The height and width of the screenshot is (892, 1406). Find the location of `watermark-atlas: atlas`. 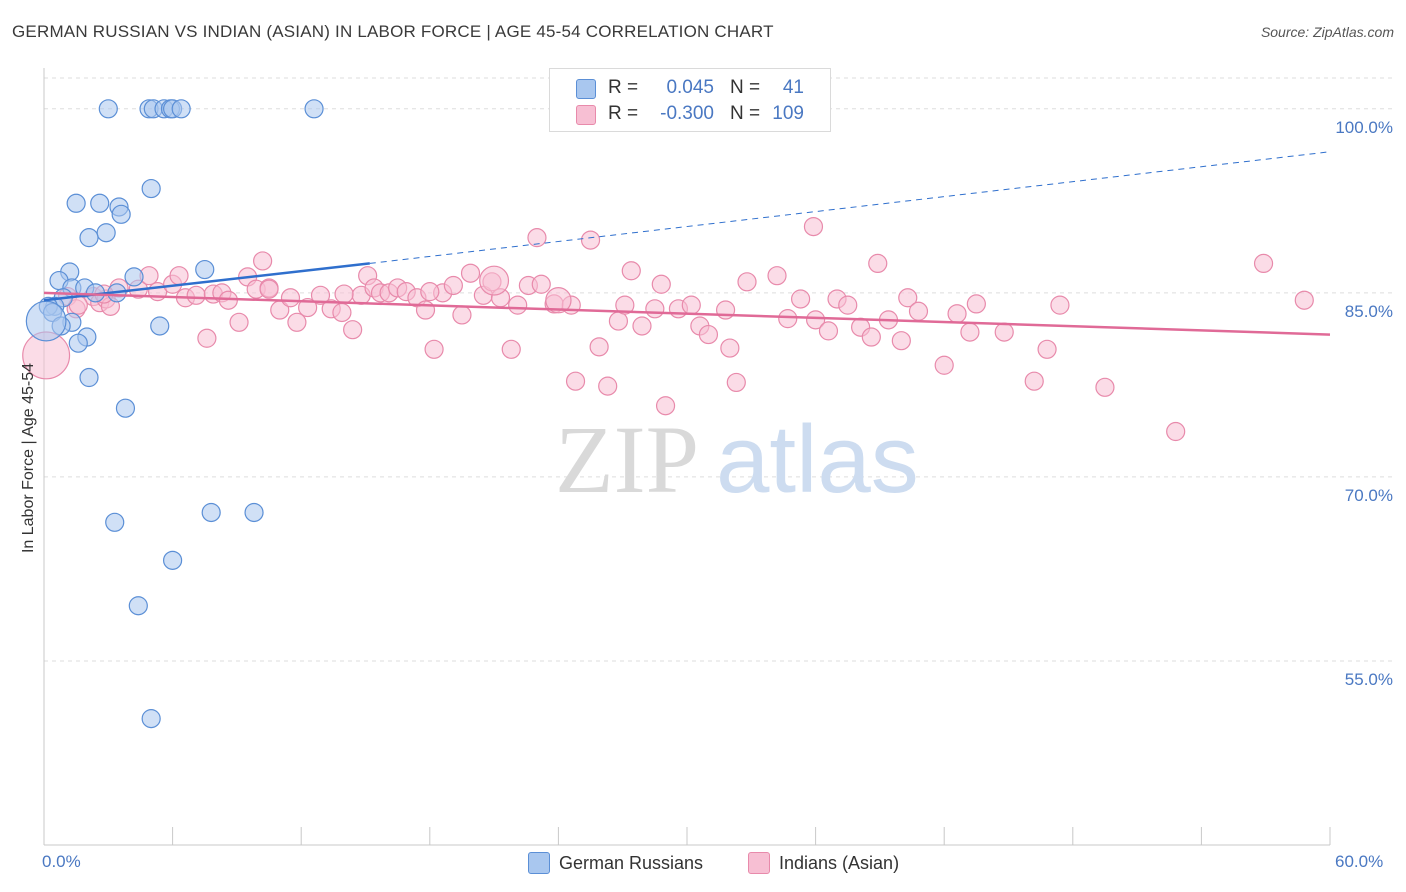

watermark-atlas: atlas is located at coordinates (817, 459).